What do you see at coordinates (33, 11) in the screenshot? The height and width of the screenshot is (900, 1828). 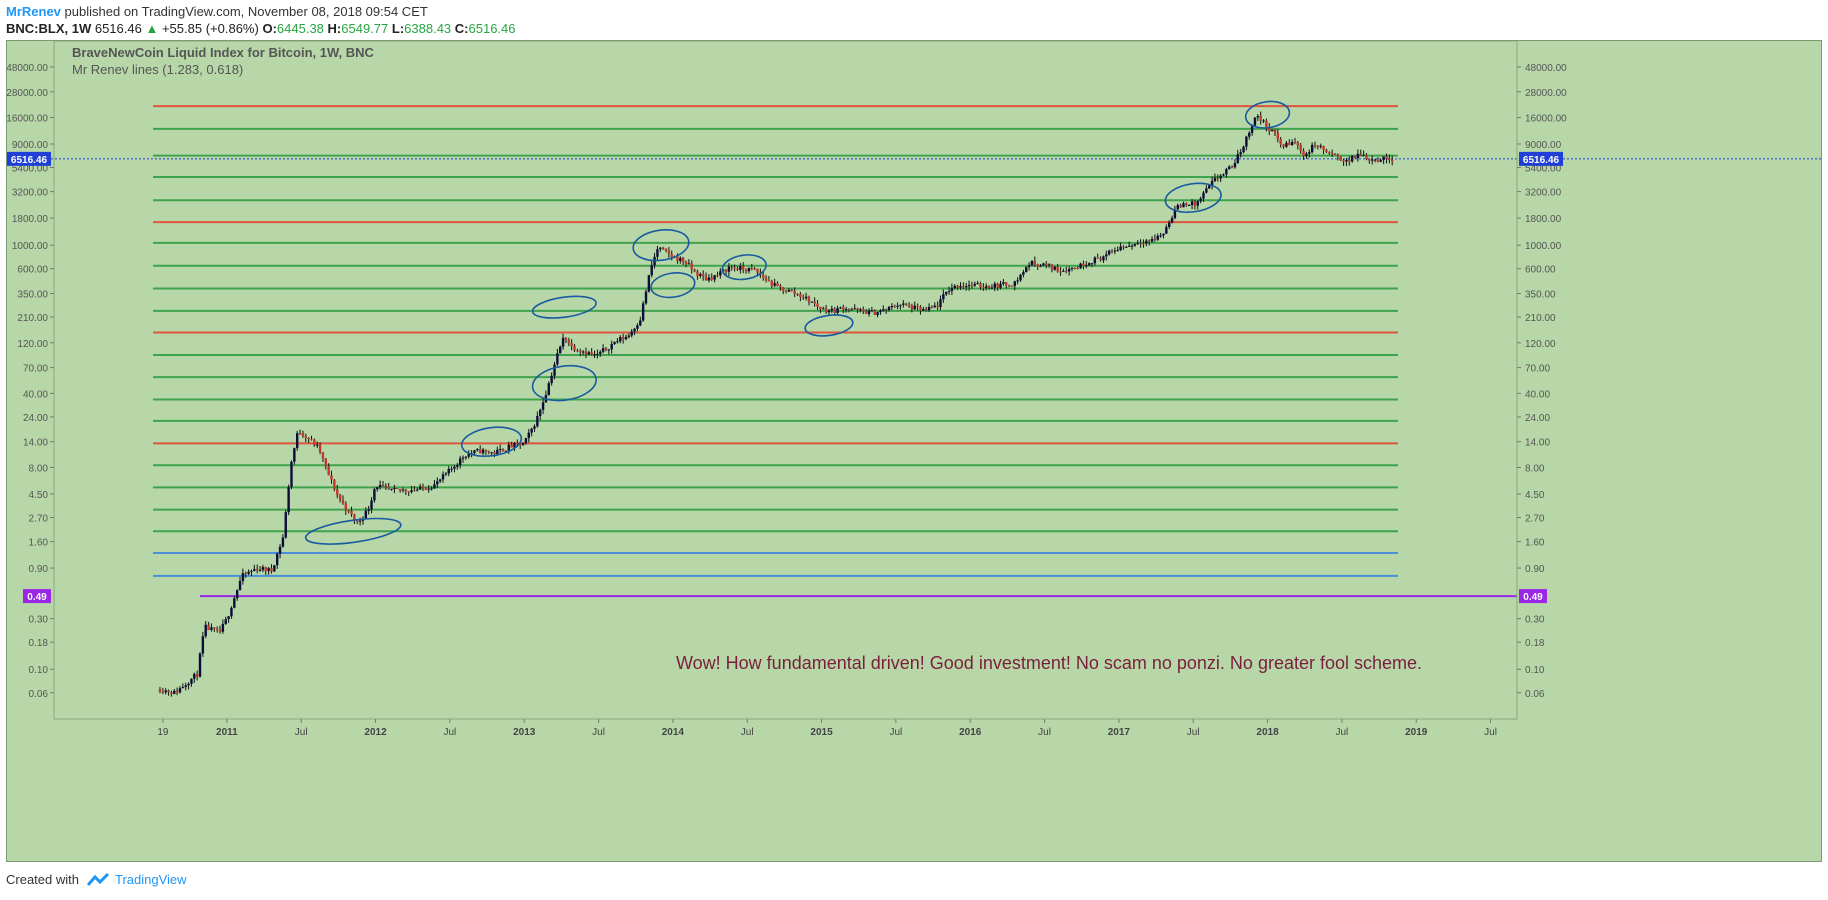 I see `author-link: MrRenev` at bounding box center [33, 11].